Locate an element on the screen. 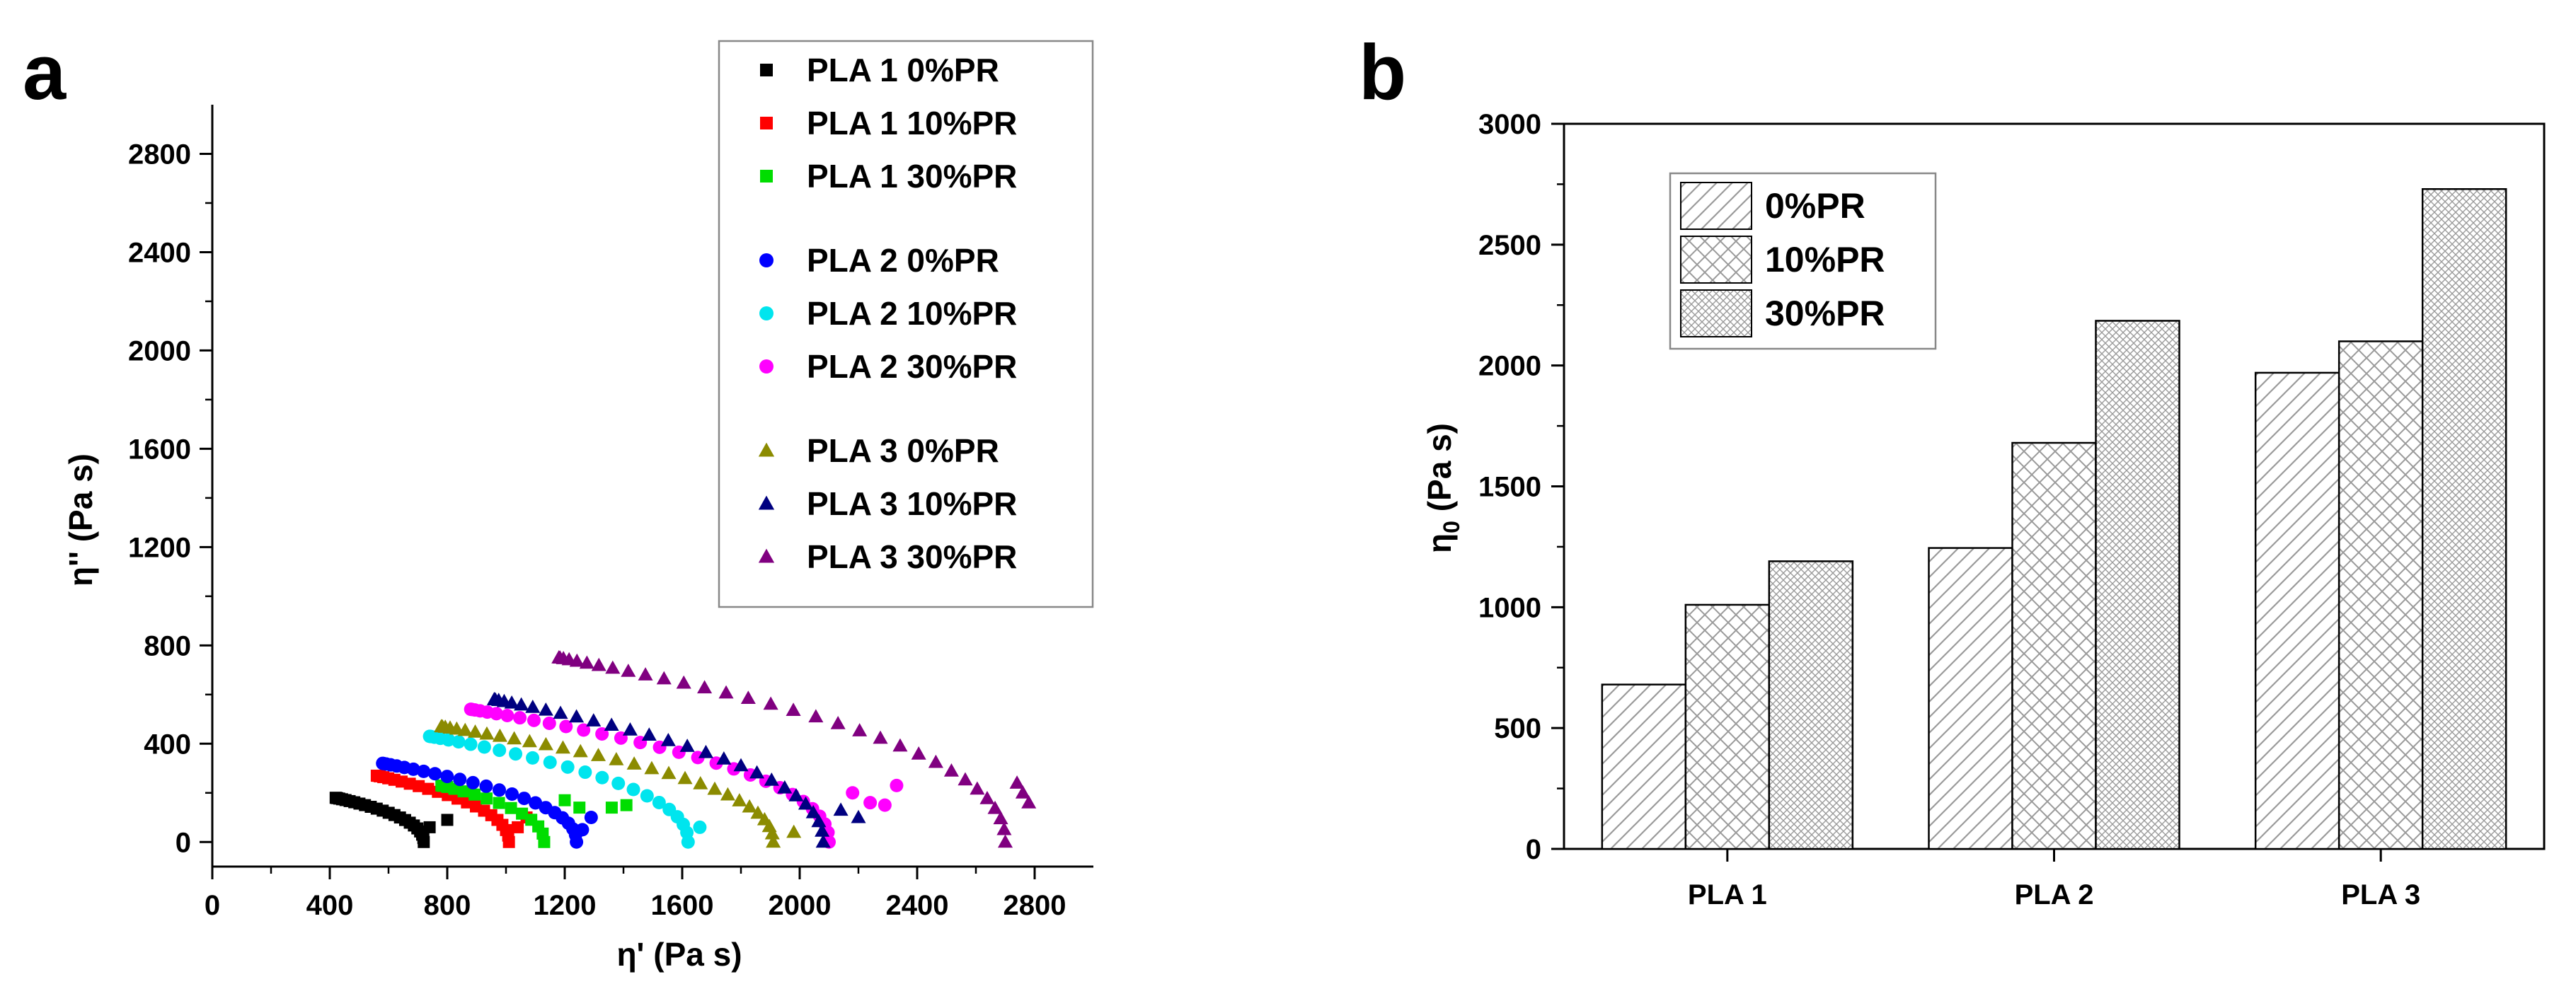 The height and width of the screenshot is (1001, 2576). legend-item-pla-1-30pctpr: PLA 1 30%PR is located at coordinates (889, 176).